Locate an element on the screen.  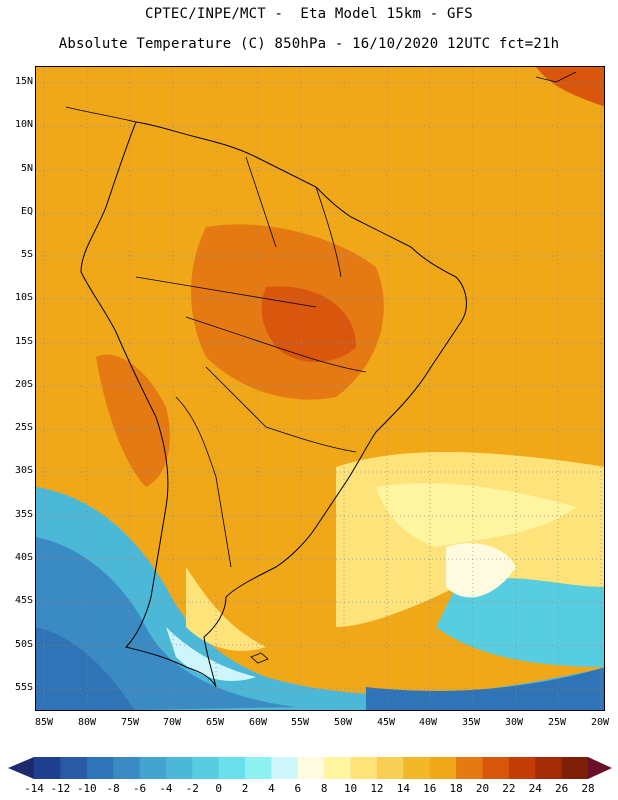
colorbar-label: -6 is located at coordinates (139, 788).